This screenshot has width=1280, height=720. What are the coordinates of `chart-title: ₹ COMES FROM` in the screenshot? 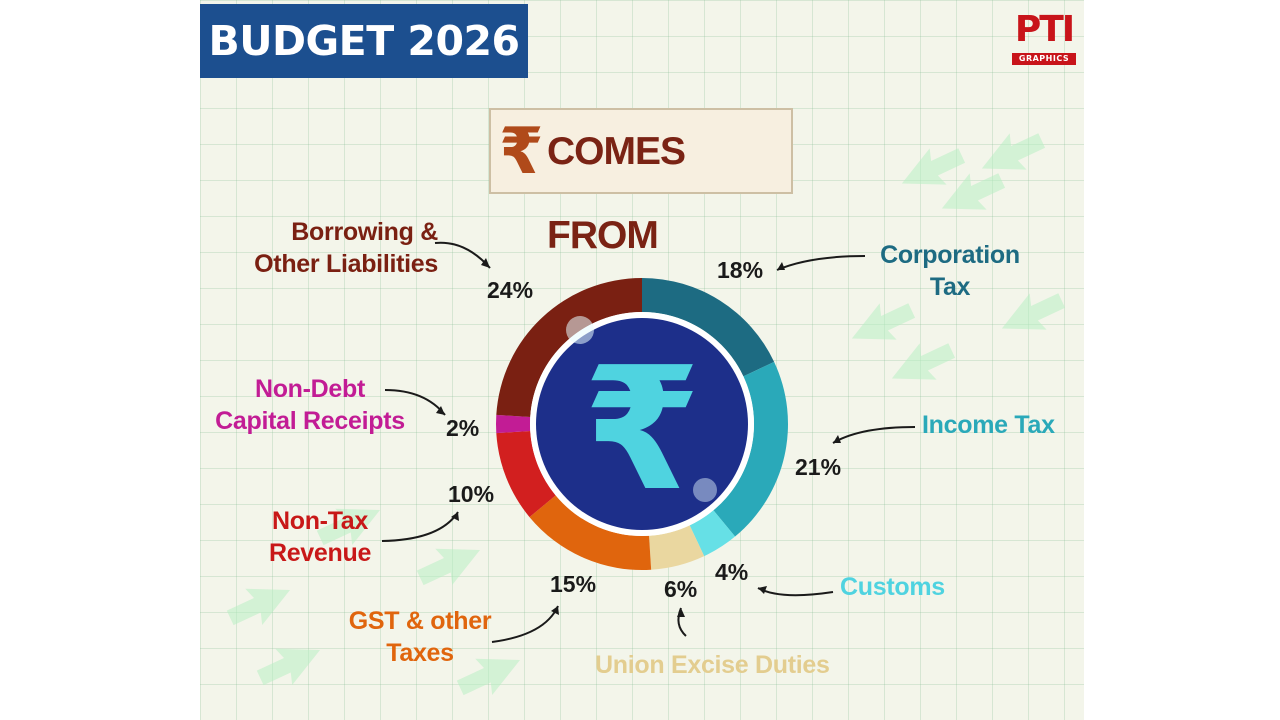 It's located at (641, 182).